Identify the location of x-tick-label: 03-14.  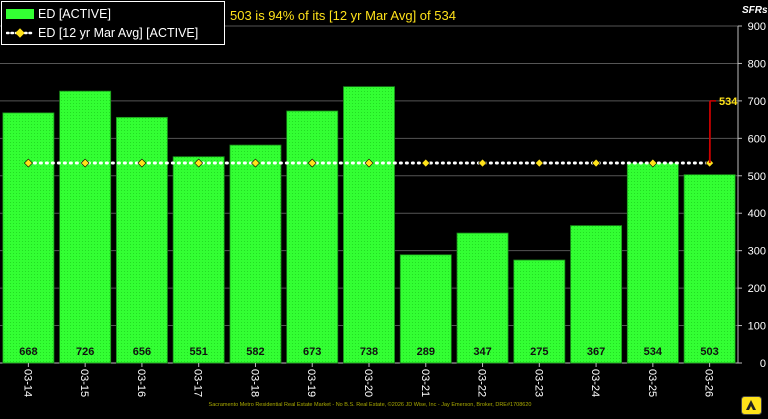
(27, 383).